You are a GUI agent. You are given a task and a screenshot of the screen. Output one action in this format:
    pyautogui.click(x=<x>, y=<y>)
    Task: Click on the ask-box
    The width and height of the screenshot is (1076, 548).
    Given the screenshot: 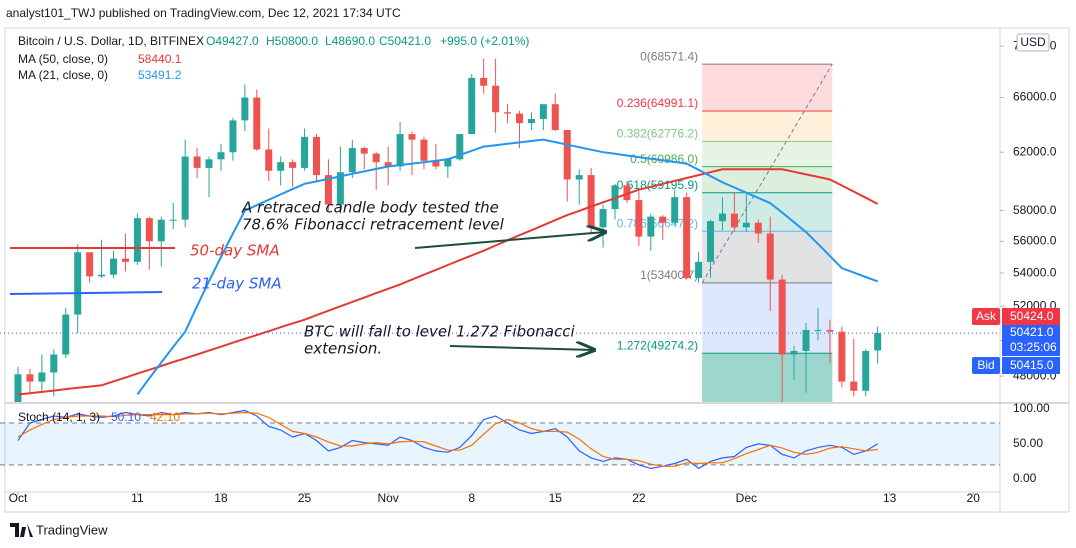 What is the action you would take?
    pyautogui.click(x=1031, y=316)
    